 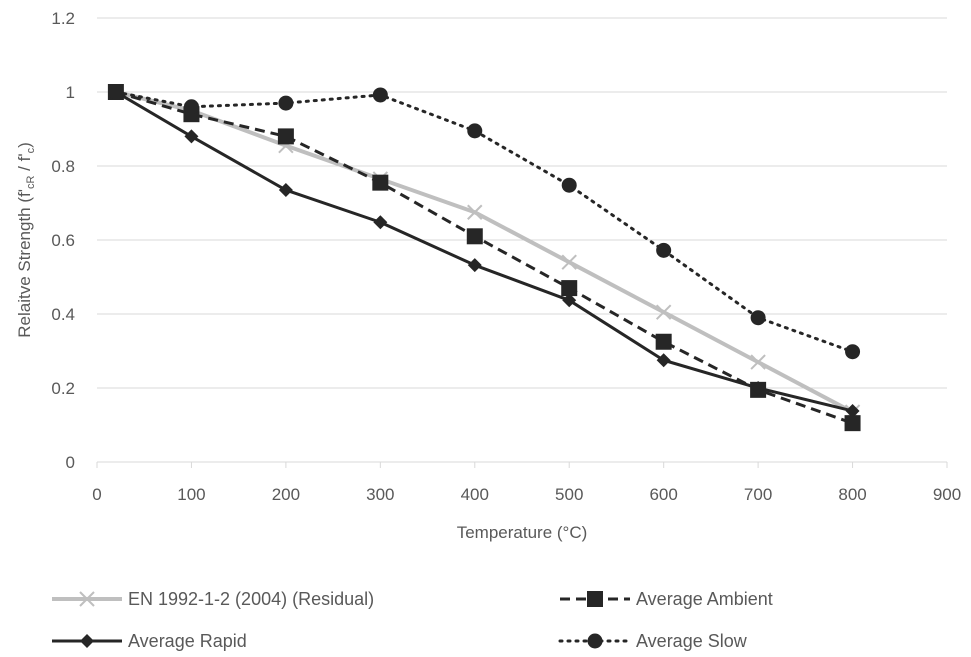 I want to click on legend-label: Average Ambient, so click(x=704, y=599).